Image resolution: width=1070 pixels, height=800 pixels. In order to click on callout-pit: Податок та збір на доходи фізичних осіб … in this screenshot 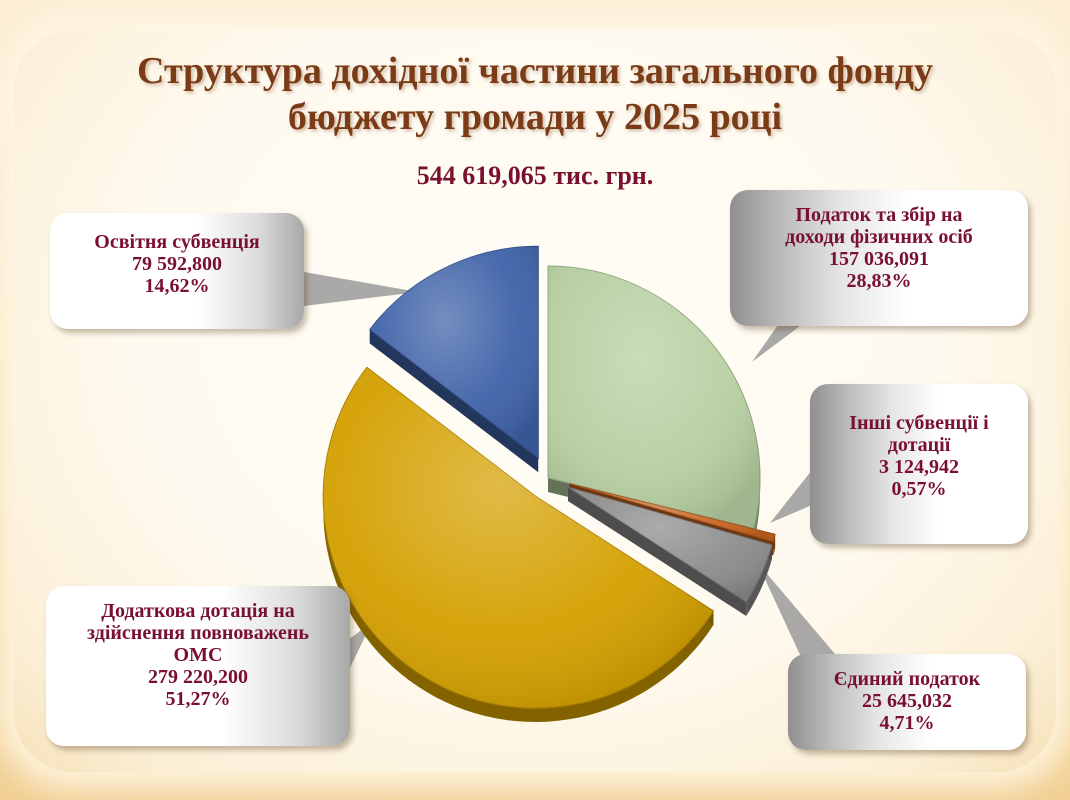, I will do `click(879, 258)`.